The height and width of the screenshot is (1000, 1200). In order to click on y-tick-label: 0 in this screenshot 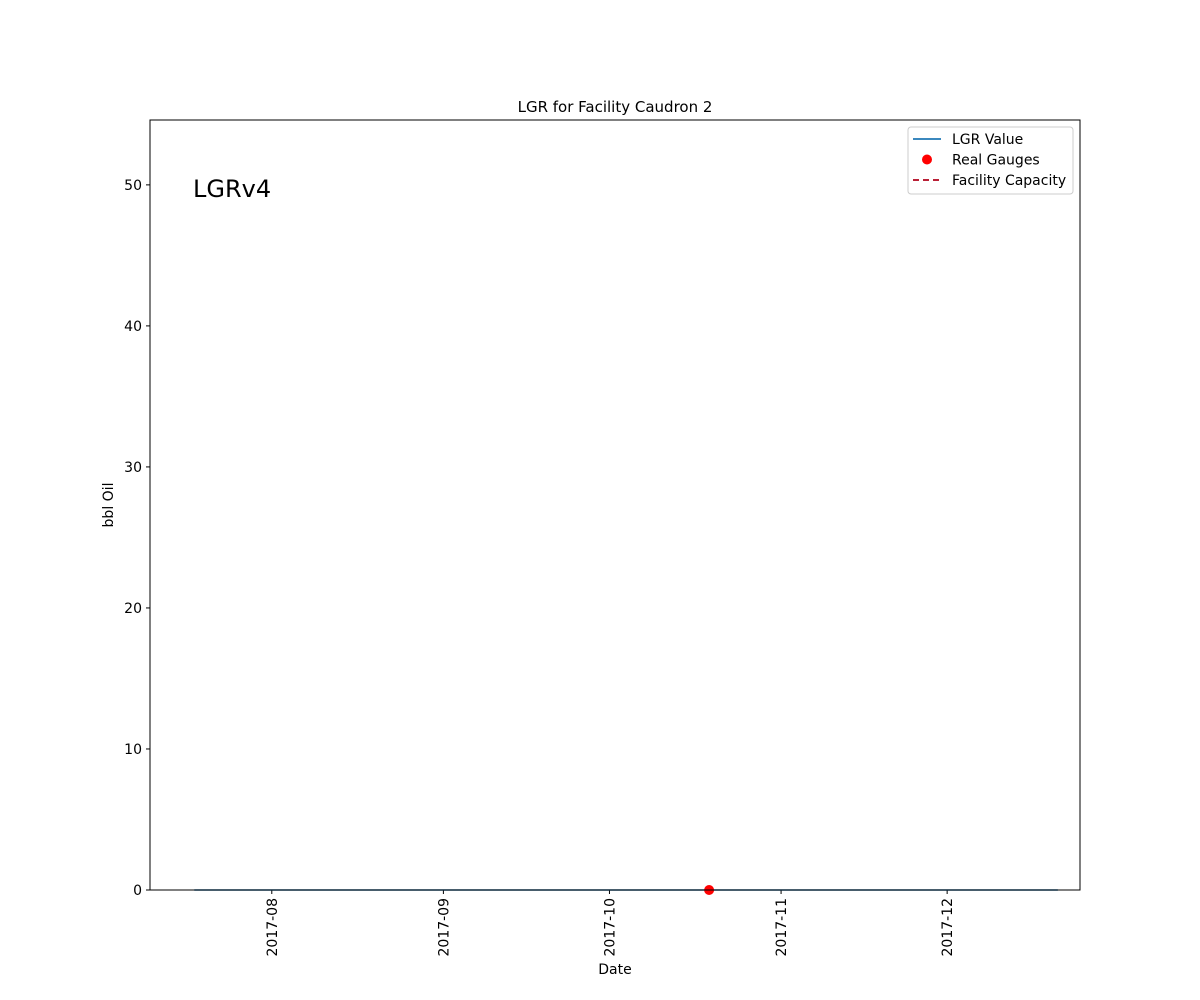, I will do `click(137, 891)`.